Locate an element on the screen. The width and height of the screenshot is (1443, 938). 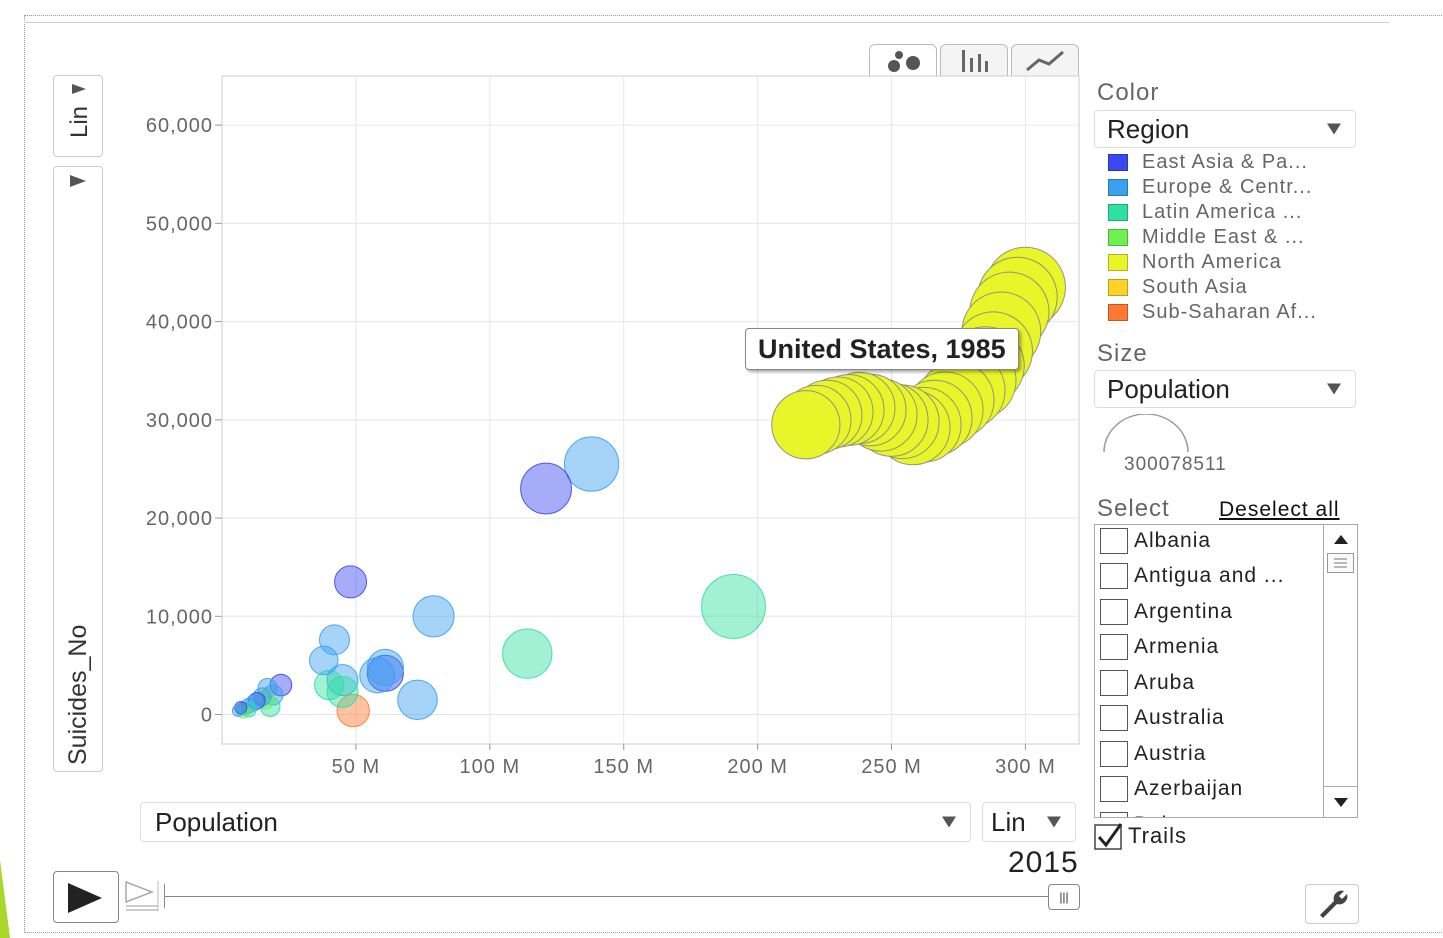
color-selector: Region is located at coordinates (1225, 129).